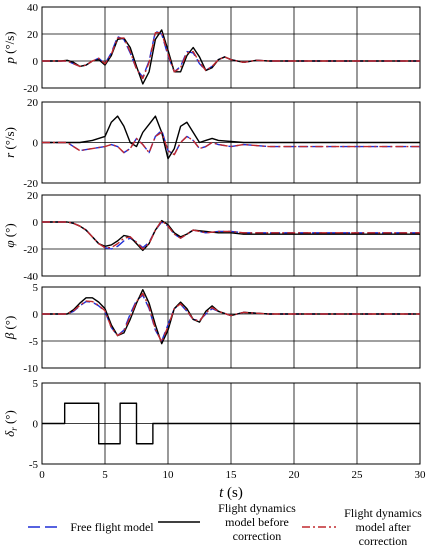 The height and width of the screenshot is (550, 434). I want to click on legend-label: Free flight model, so click(112, 527).